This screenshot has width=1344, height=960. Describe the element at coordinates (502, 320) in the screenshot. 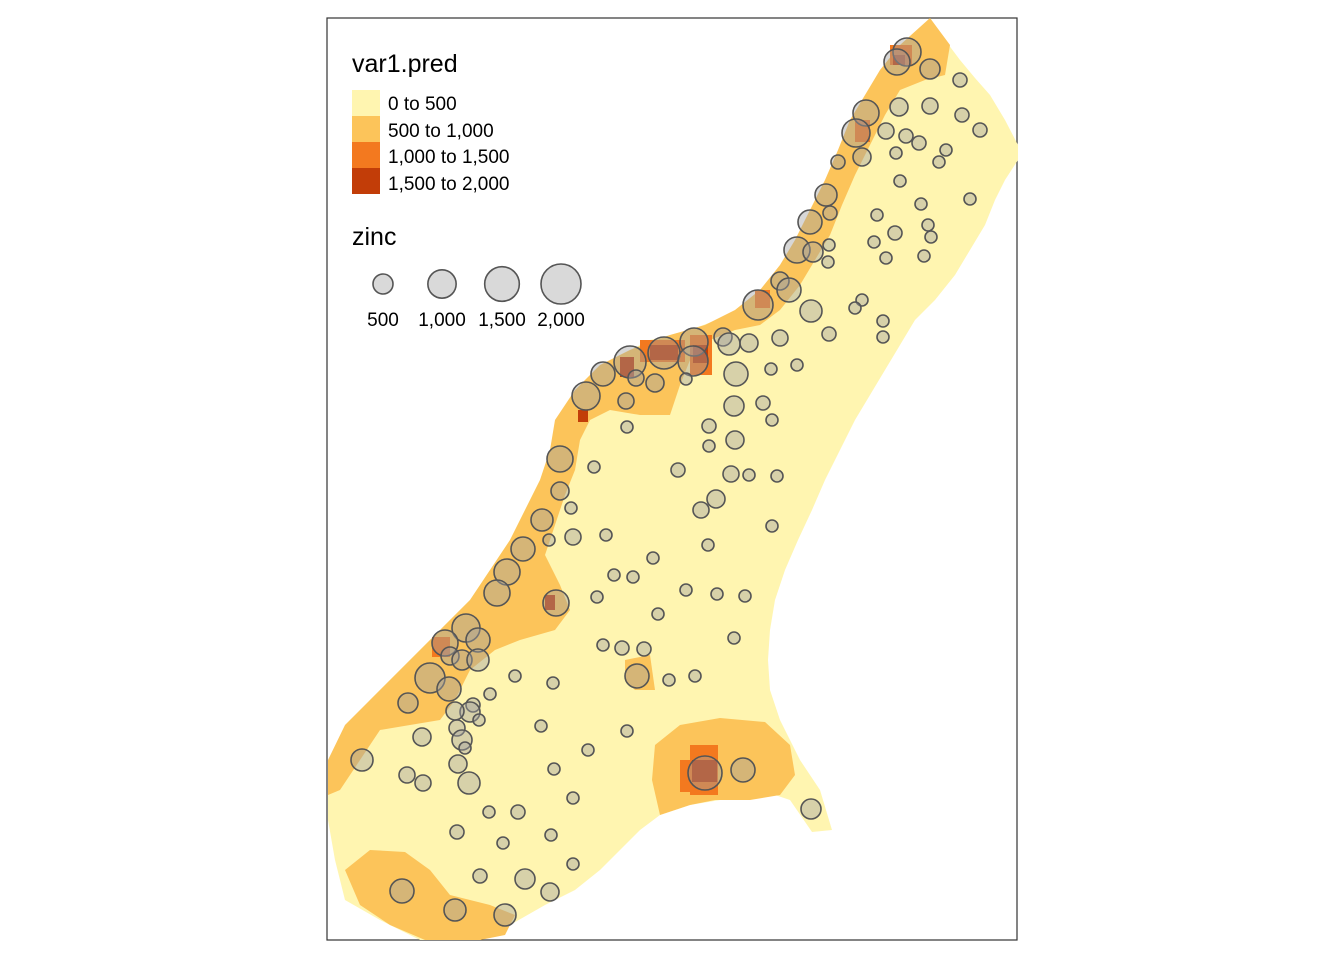

I see `legend-size-label: 1,500` at that location.